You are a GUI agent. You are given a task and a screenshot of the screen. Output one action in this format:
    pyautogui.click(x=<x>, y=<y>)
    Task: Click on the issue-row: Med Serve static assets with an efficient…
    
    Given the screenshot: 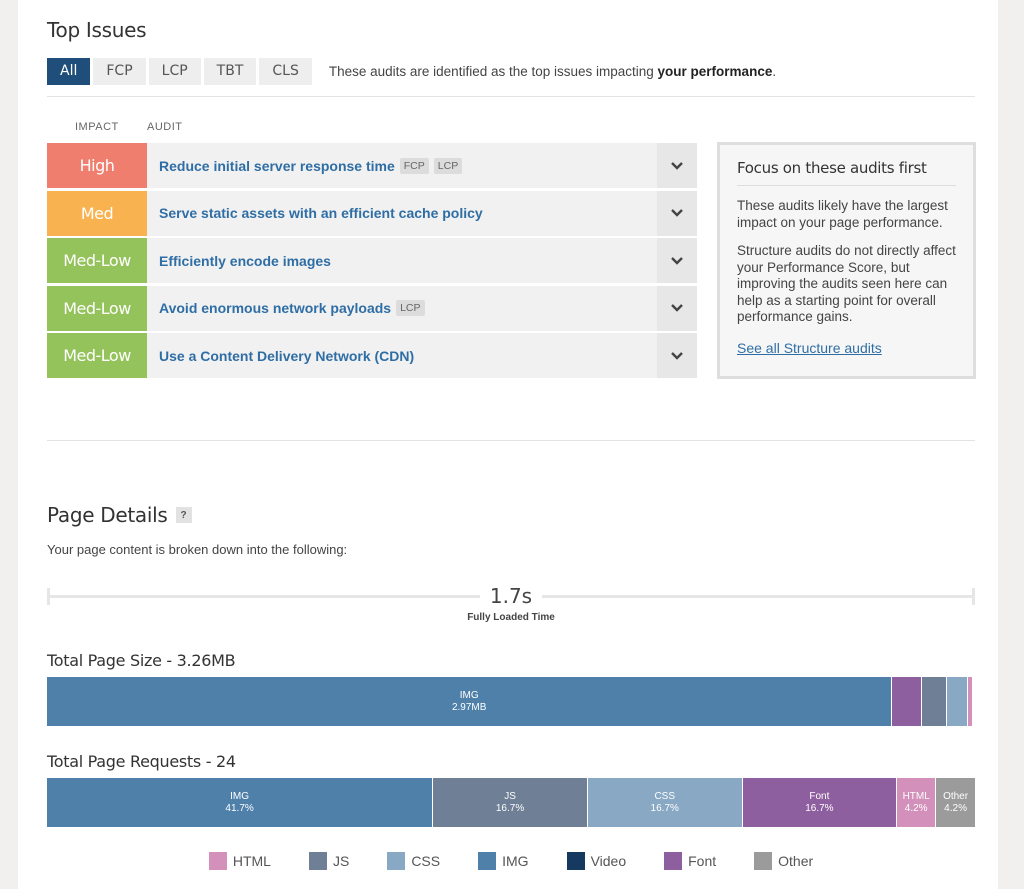 What is the action you would take?
    pyautogui.click(x=372, y=213)
    